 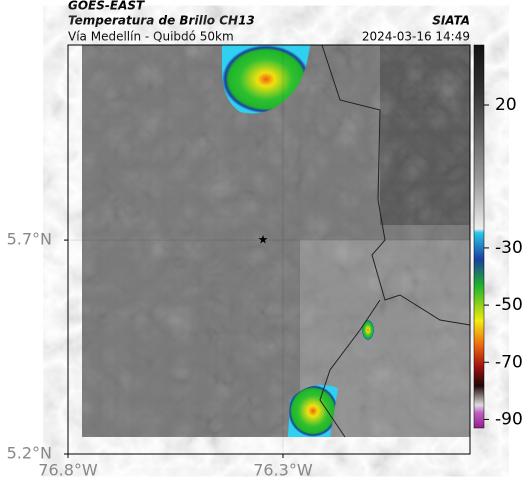 I want to click on source: GOES-EAST, so click(x=106, y=6).